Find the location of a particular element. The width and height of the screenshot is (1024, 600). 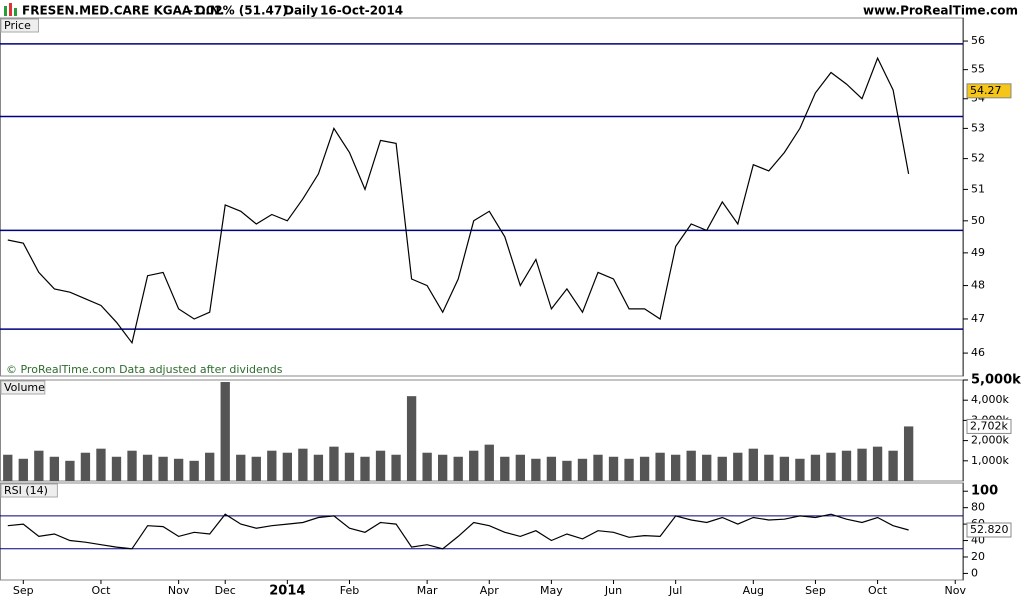

x-tick-label: Apr is located at coordinates (490, 590).